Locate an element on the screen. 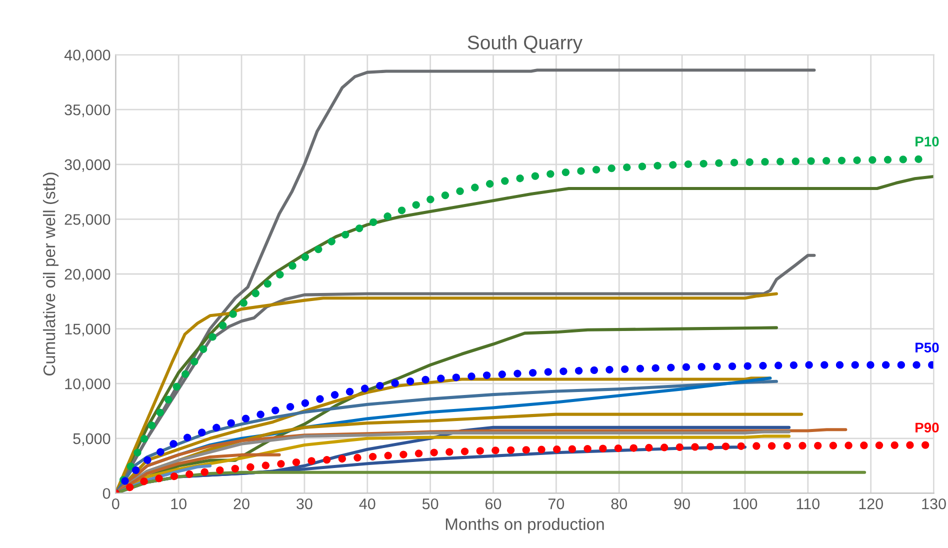  x-tick-label: 90 is located at coordinates (682, 504).